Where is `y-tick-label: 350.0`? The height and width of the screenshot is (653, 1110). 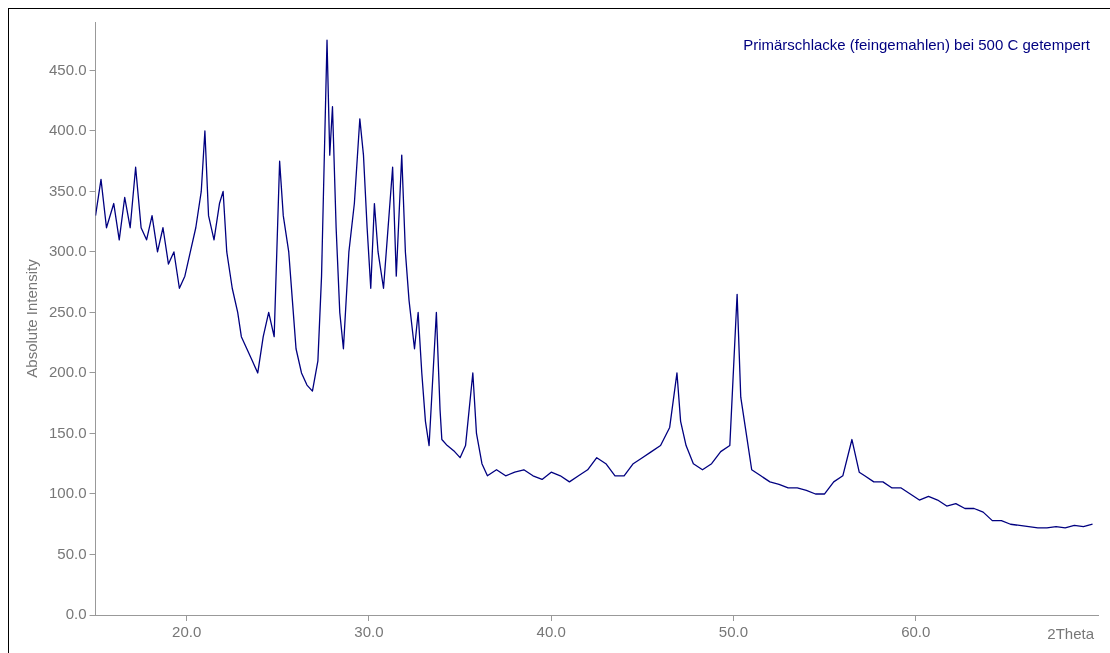
y-tick-label: 350.0 is located at coordinates (67, 190).